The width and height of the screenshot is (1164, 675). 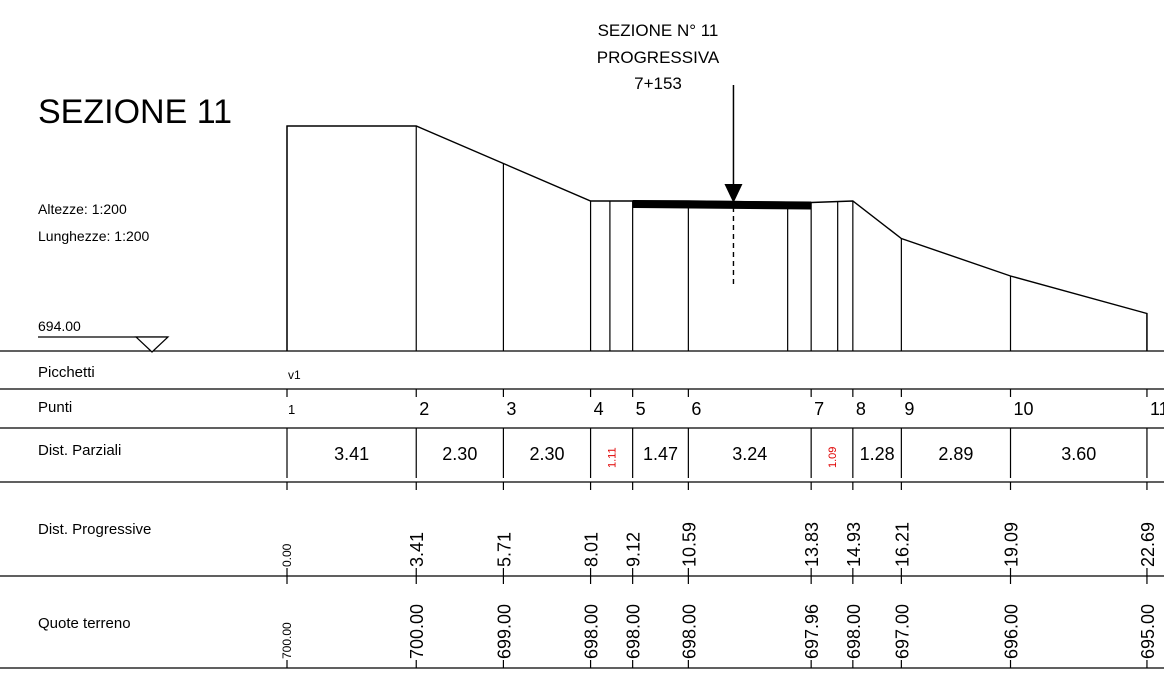 I want to click on row-label-punti: Punti, so click(x=55, y=407).